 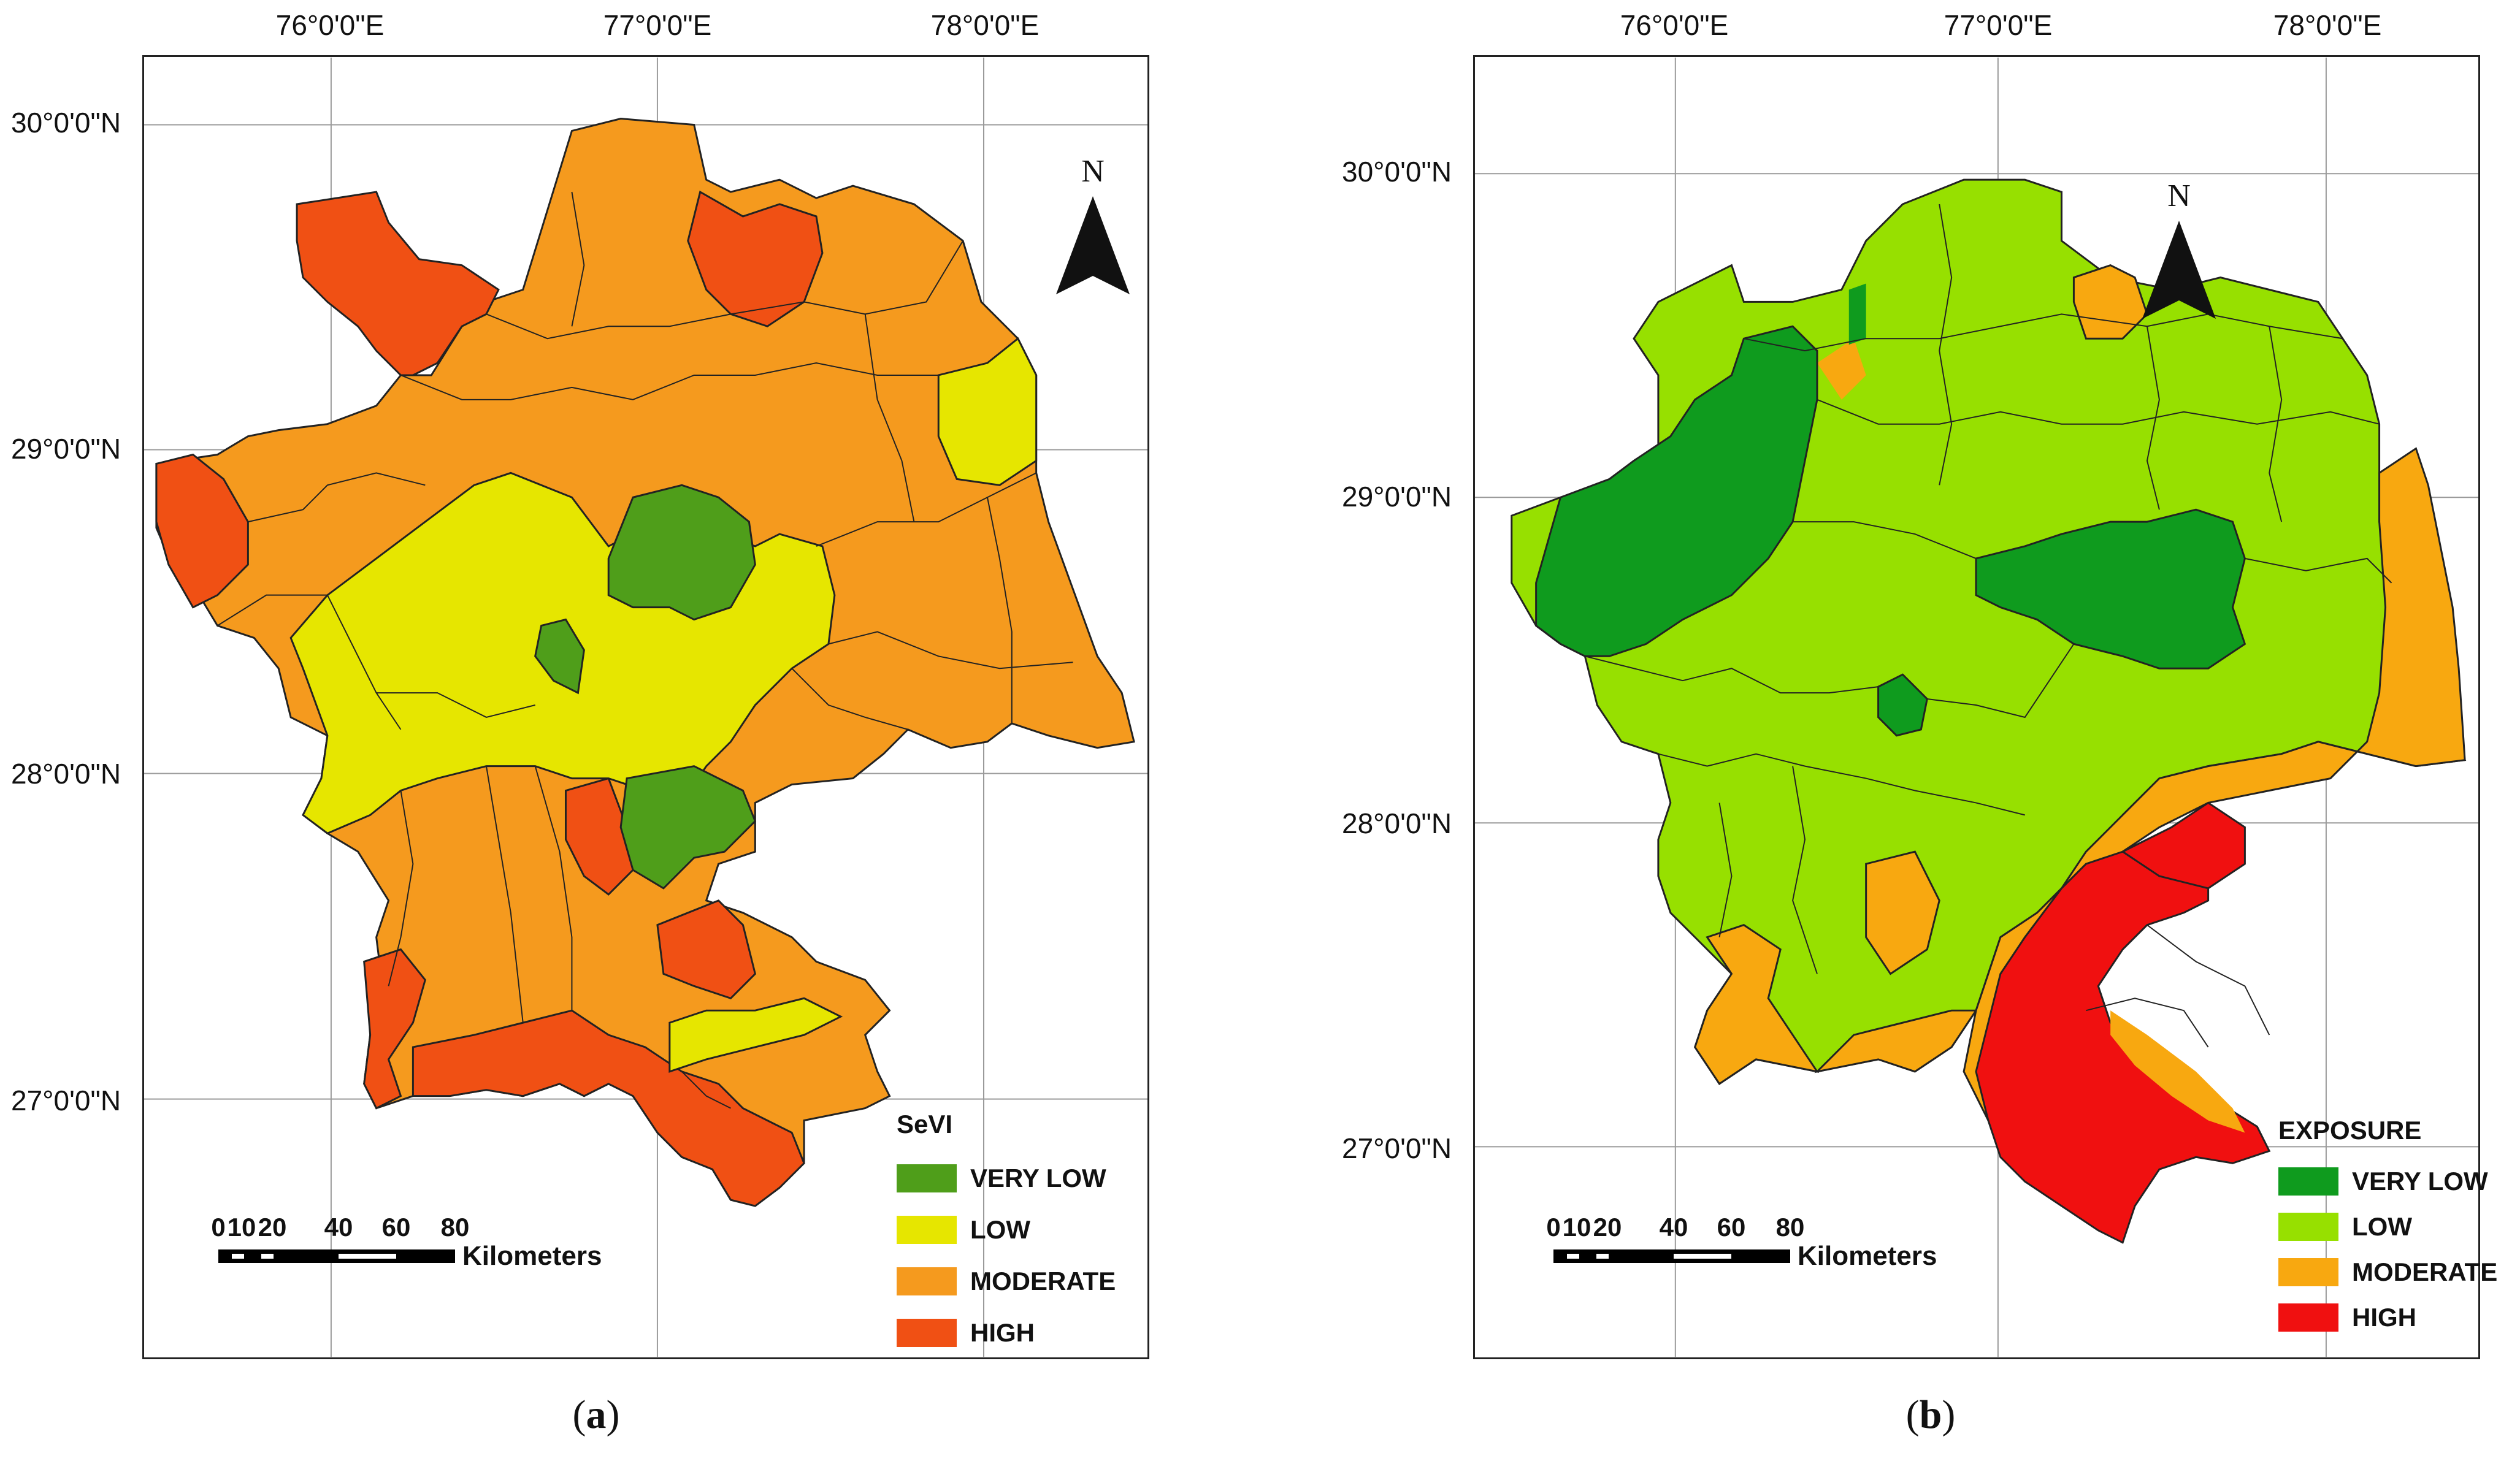 I want to click on region-low-southeast, so click(x=756, y=1035).